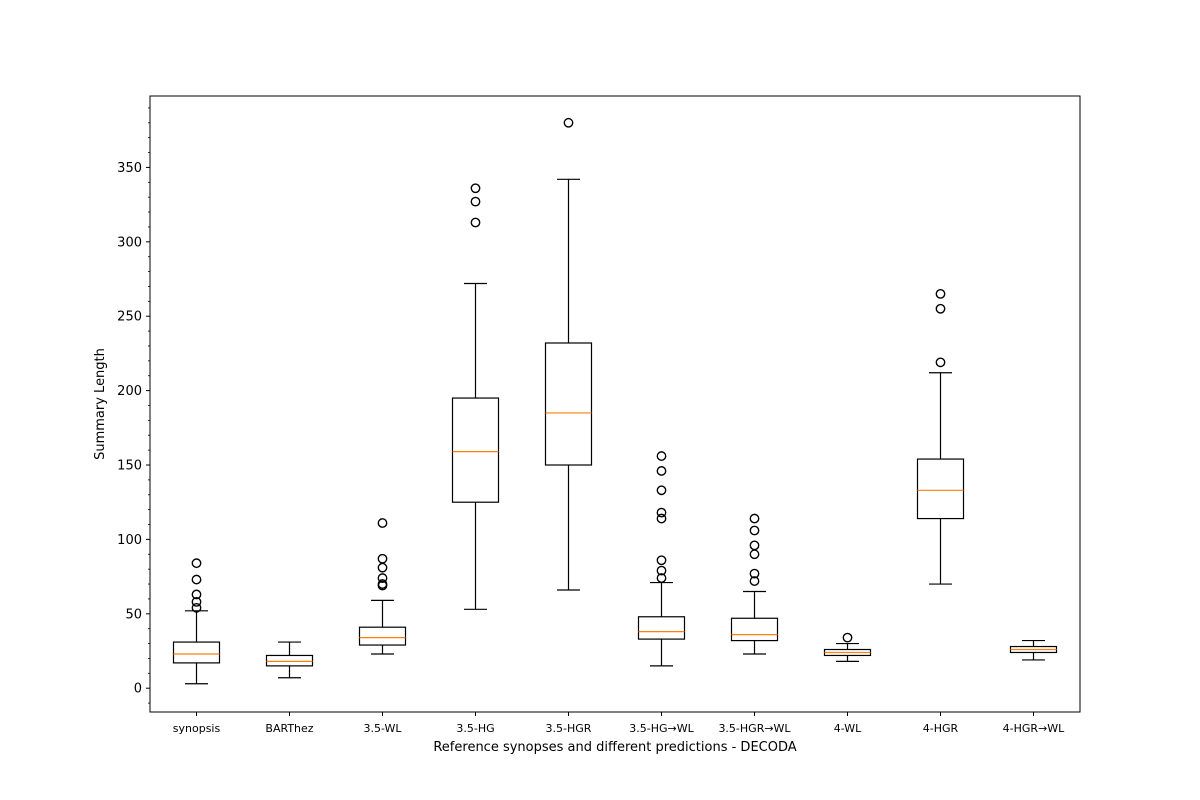 This screenshot has width=1200, height=800. Describe the element at coordinates (848, 728) in the screenshot. I see `x-tick-label-7: 4-WL` at that location.